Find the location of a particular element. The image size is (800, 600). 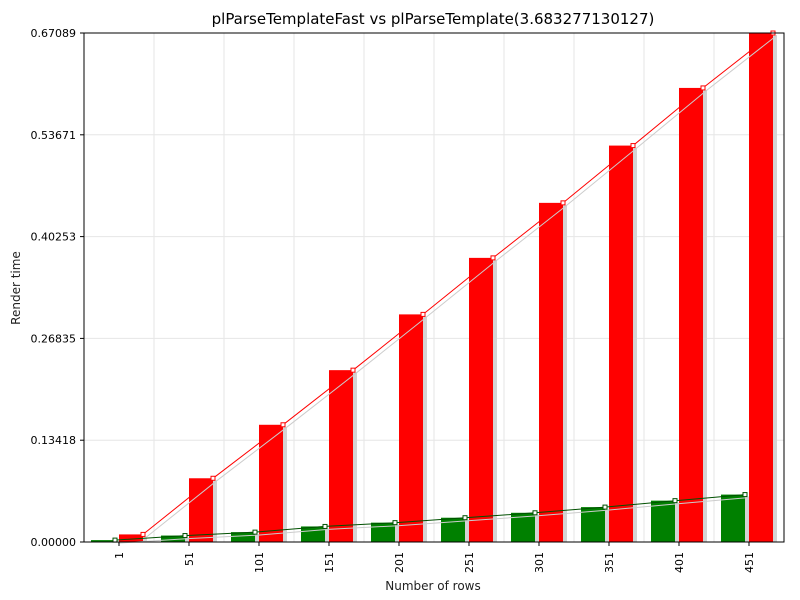

x-tick-label: 151 is located at coordinates (329, 562).